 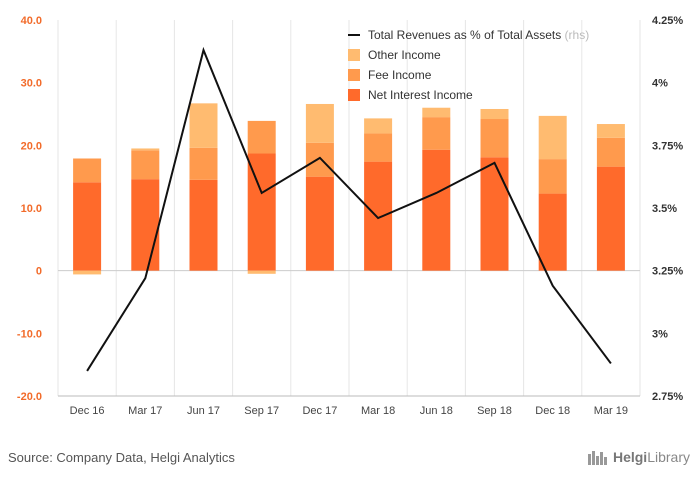 What do you see at coordinates (31, 146) in the screenshot?
I see `y-left-tick-label: 20.0` at bounding box center [31, 146].